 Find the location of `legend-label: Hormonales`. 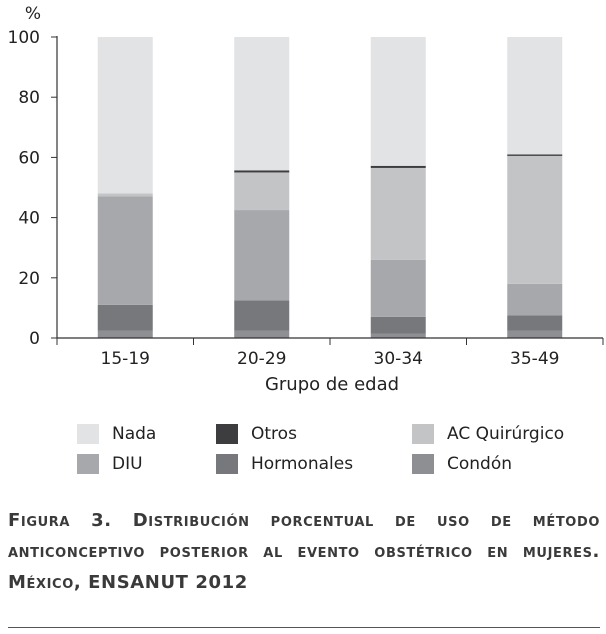

legend-label: Hormonales is located at coordinates (302, 464).